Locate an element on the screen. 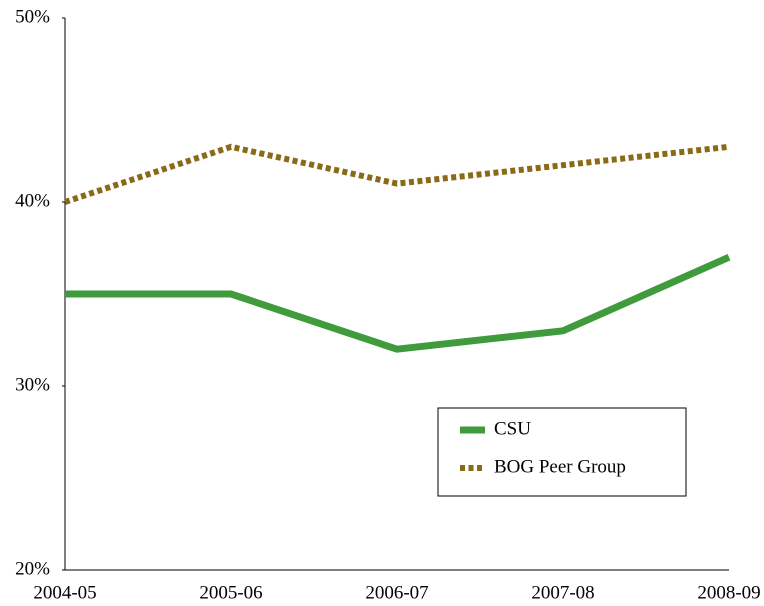 This screenshot has width=764, height=606. legend-label: CSU is located at coordinates (512, 428).